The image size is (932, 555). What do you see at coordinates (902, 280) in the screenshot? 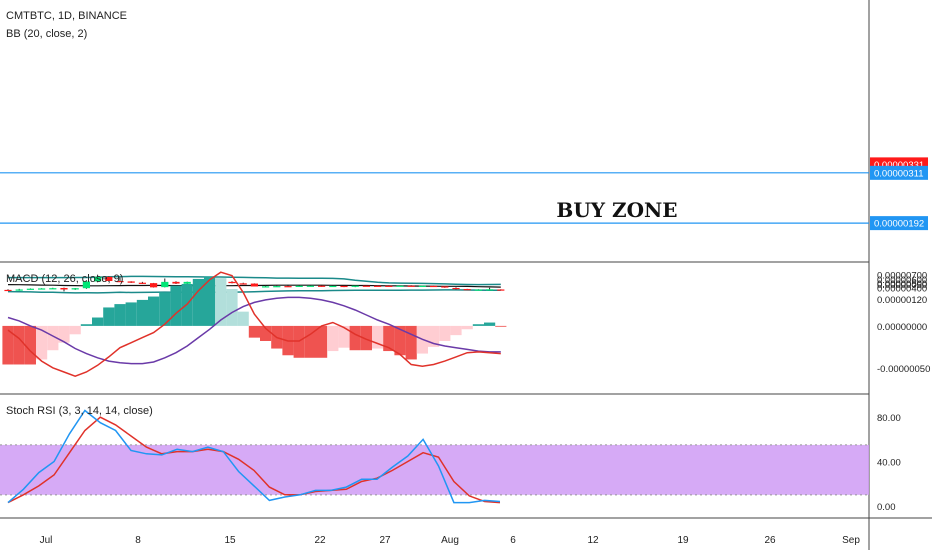
I see `price-tick-label: 0.00000600` at bounding box center [902, 280].